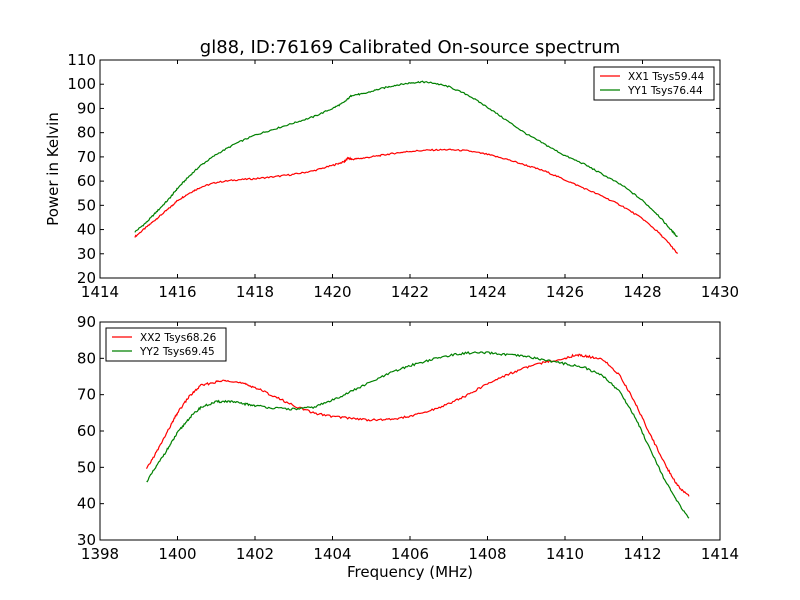 This screenshot has width=800, height=600. I want to click on x-tick-label: 1408, so click(487, 554).